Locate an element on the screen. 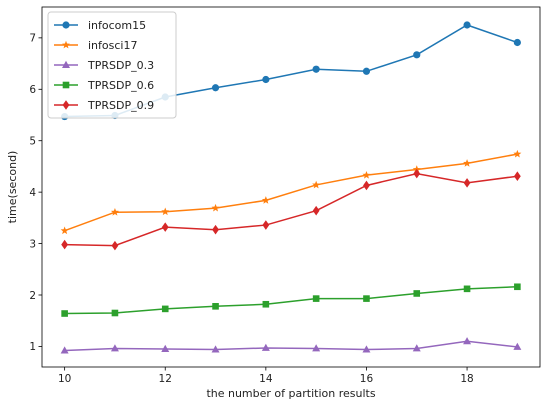 The height and width of the screenshot is (407, 550). legend-label: TPRSDP_0.3 is located at coordinates (120, 65).